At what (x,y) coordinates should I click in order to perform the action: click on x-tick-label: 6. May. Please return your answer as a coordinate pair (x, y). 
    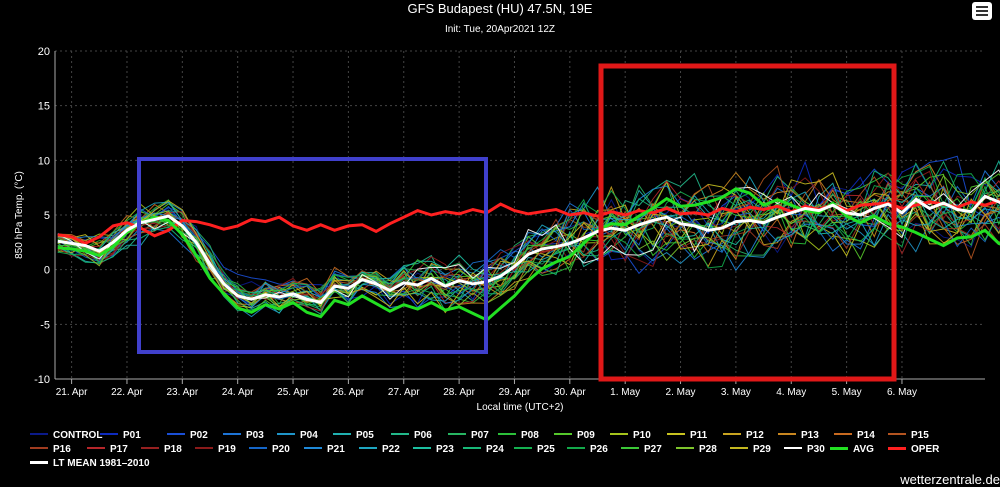
    Looking at the image, I should click on (902, 392).